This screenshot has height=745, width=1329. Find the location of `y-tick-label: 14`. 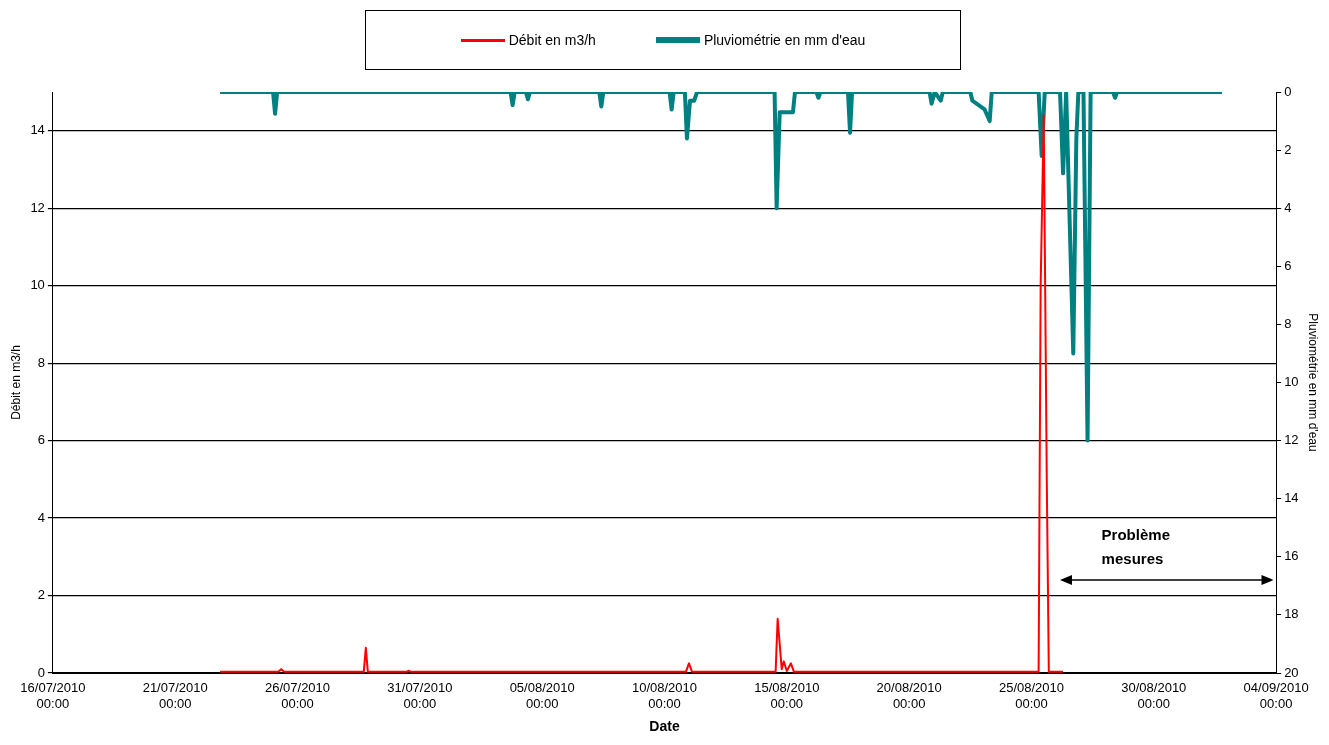

y-tick-label: 14 is located at coordinates (37, 130).